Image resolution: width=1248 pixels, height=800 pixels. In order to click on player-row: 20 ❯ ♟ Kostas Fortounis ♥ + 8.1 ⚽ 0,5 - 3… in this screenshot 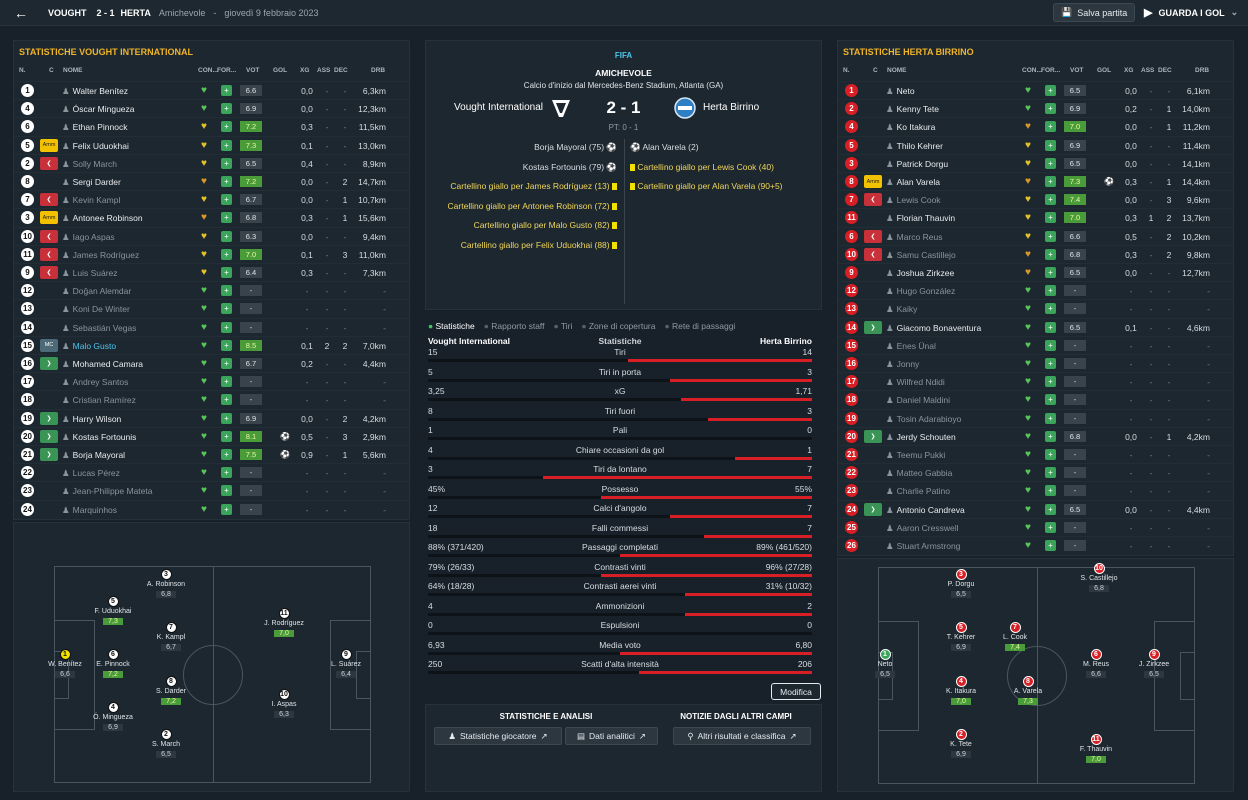, I will do `click(211, 435)`.